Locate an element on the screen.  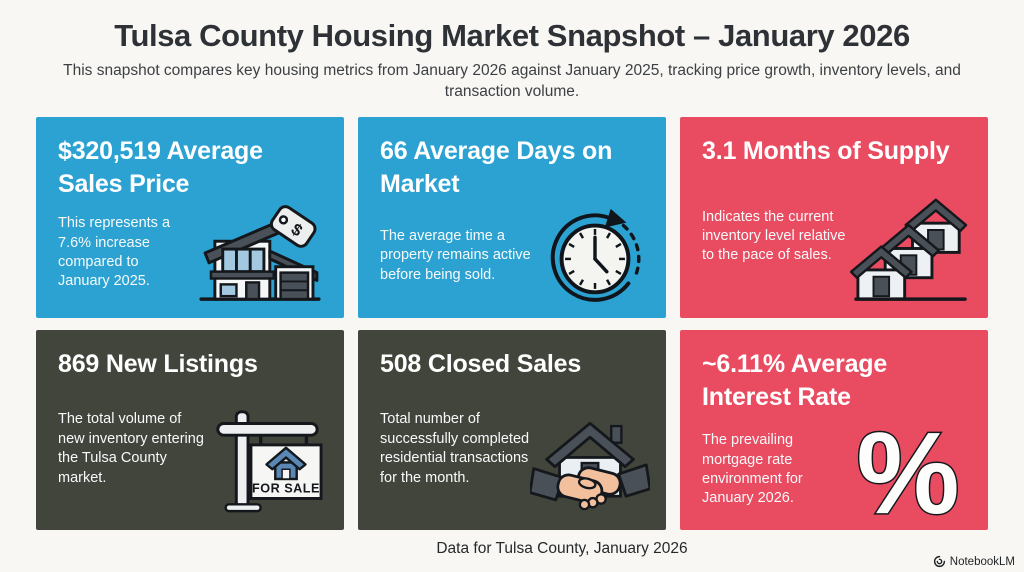
card-title: 508 Closed Sales is located at coordinates (481, 364).